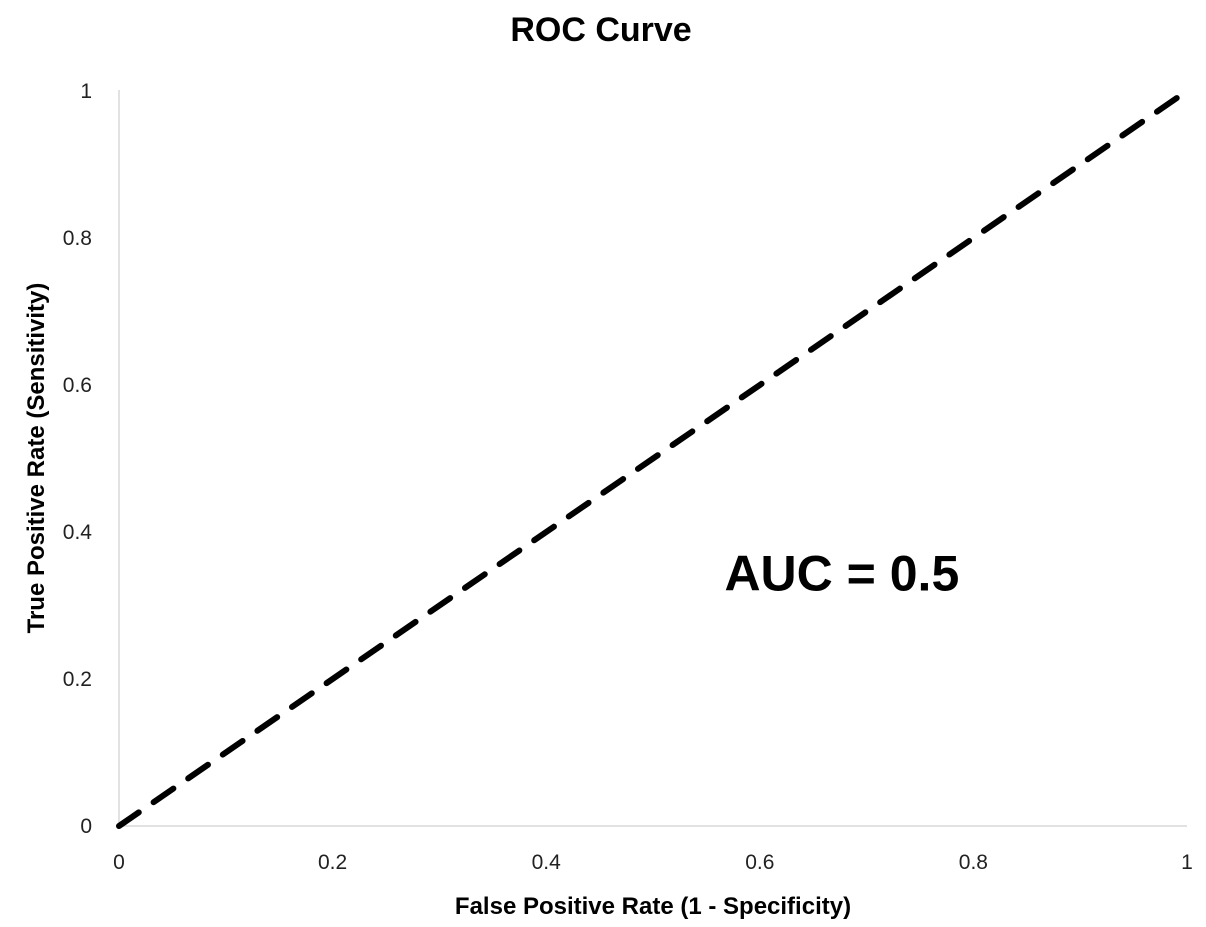 Image resolution: width=1206 pixels, height=927 pixels. I want to click on y-tick-label: 0.4, so click(78, 532).